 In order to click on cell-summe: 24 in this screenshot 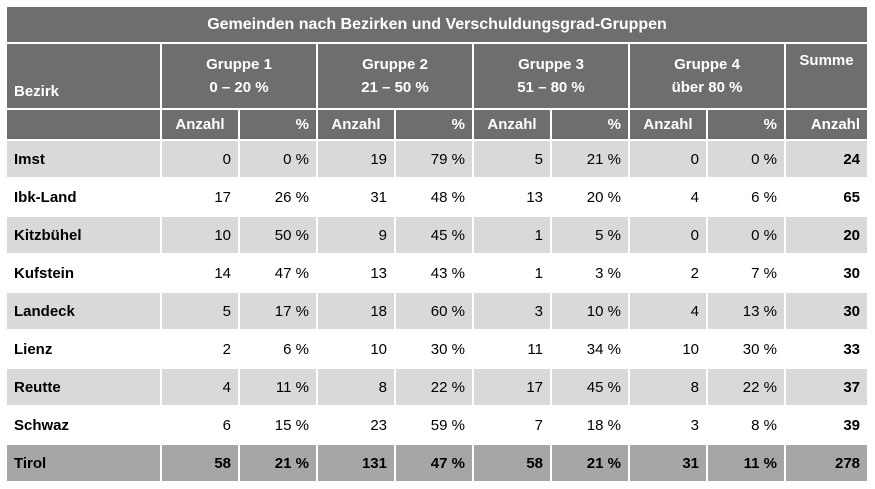, I will do `click(826, 159)`.